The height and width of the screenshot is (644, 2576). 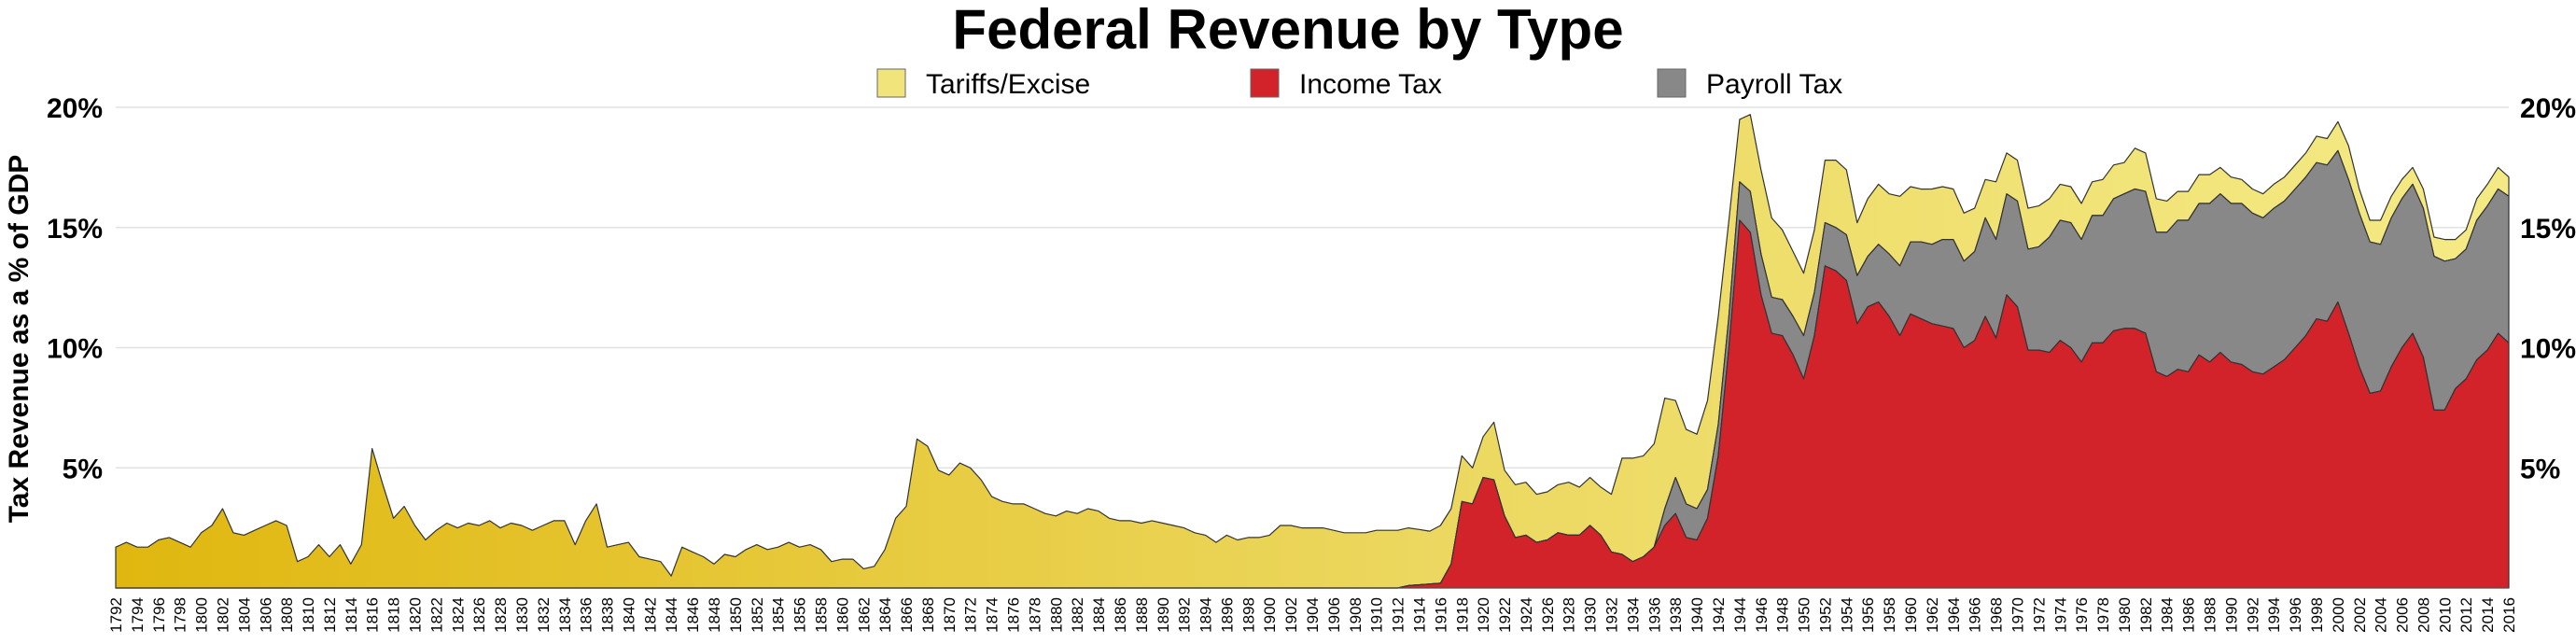 I want to click on x-tick-label-1886: 1886, so click(x=1120, y=615).